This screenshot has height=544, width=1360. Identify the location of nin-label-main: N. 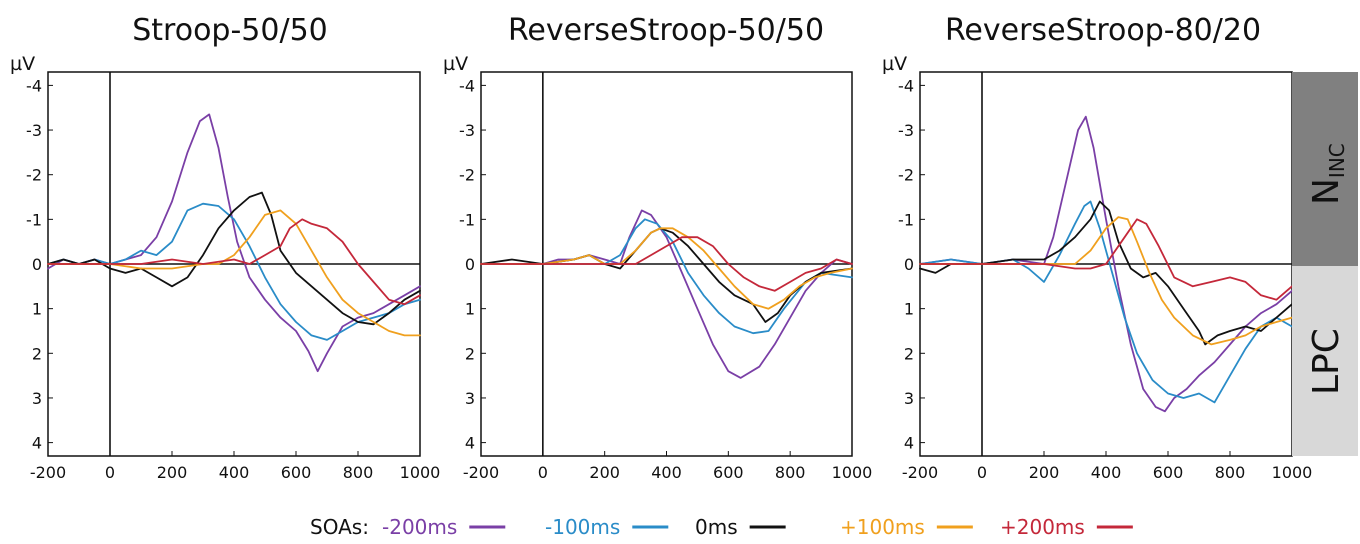
(1326, 191).